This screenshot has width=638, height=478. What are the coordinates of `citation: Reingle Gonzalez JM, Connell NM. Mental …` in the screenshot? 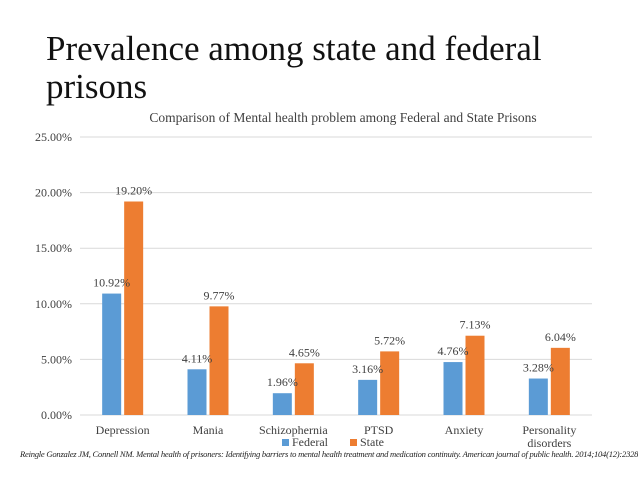 It's located at (329, 454).